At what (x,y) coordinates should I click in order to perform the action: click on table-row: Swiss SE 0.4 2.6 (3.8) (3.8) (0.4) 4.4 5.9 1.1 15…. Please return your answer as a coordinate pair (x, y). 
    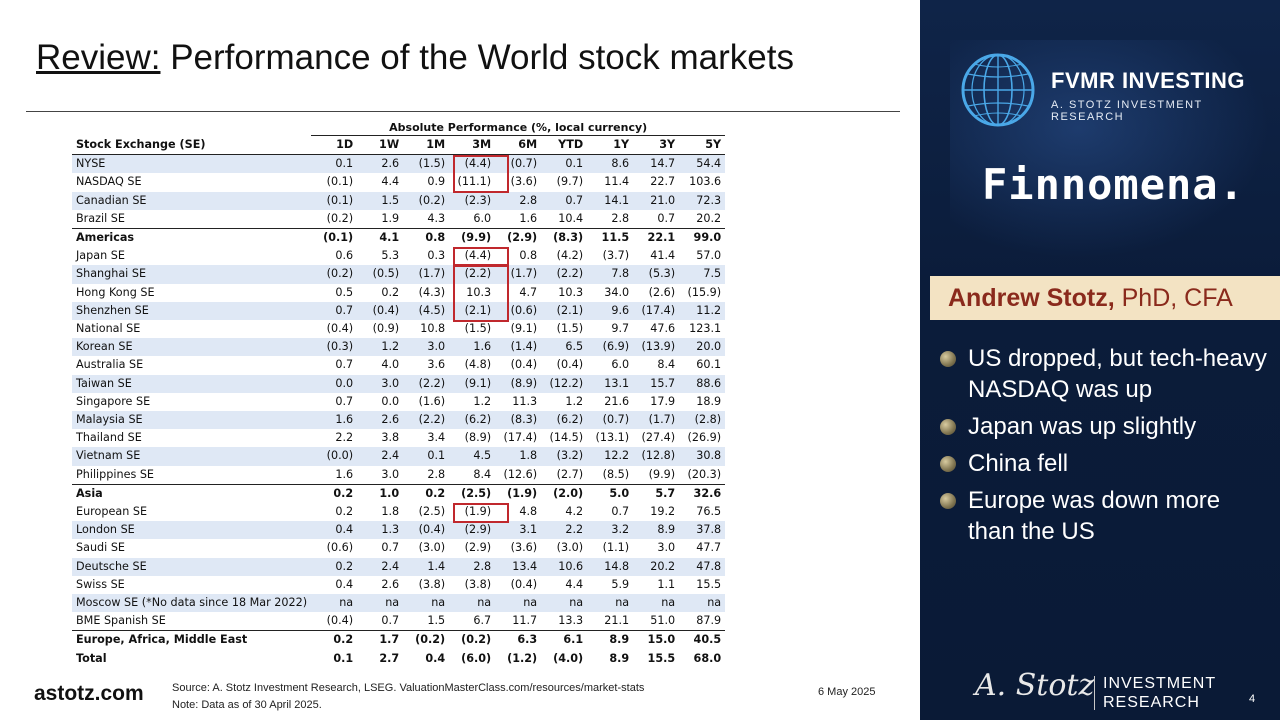
    Looking at the image, I should click on (398, 585).